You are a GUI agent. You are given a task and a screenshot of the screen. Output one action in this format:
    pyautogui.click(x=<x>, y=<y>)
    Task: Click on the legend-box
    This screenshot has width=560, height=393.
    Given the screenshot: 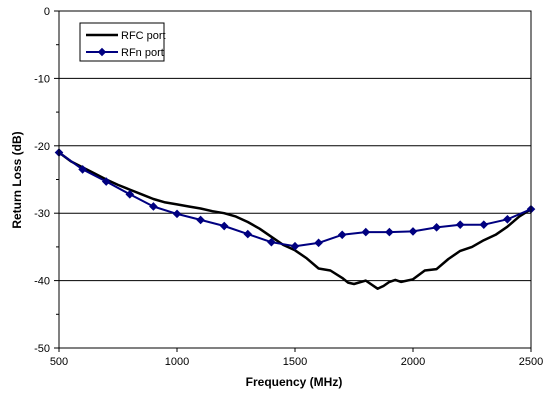 What is the action you would take?
    pyautogui.click(x=122, y=42)
    